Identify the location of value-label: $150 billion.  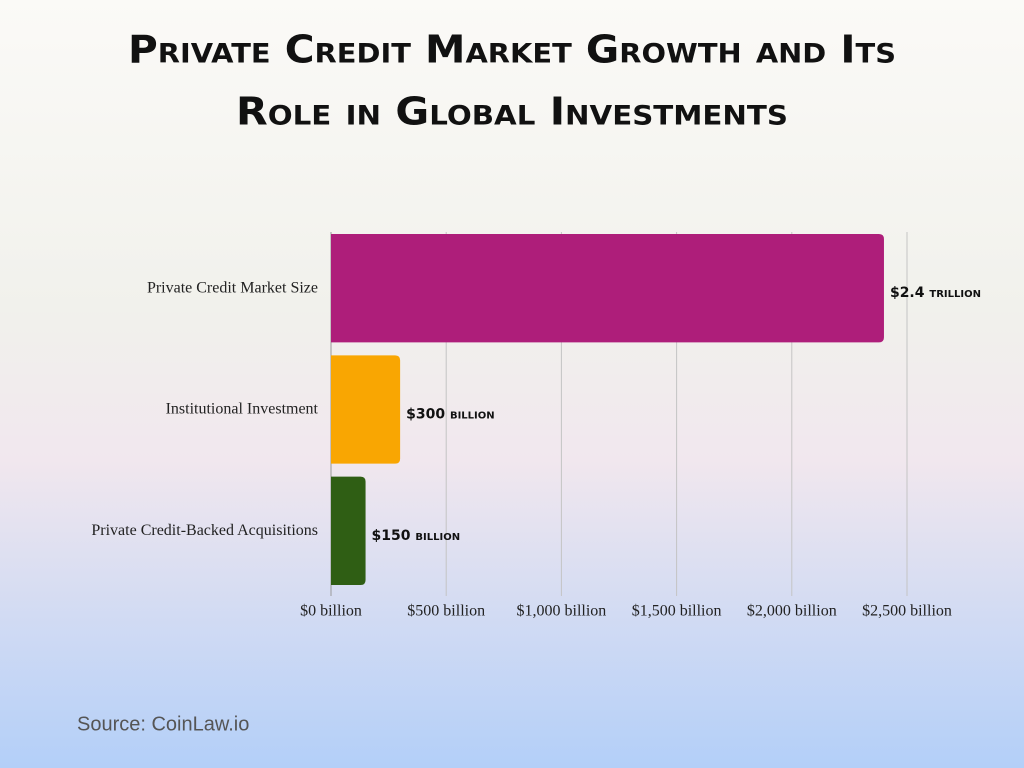
(416, 536).